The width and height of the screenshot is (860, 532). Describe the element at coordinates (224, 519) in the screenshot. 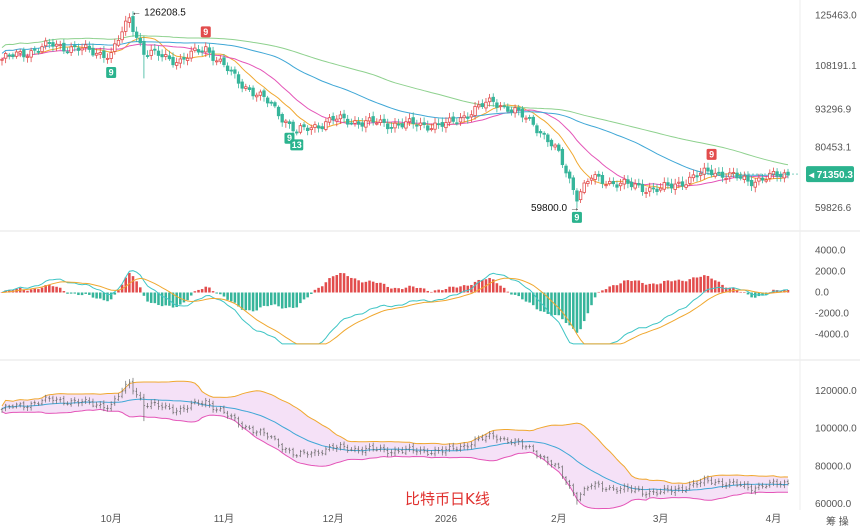

I see `time-tick-label: 11月` at that location.